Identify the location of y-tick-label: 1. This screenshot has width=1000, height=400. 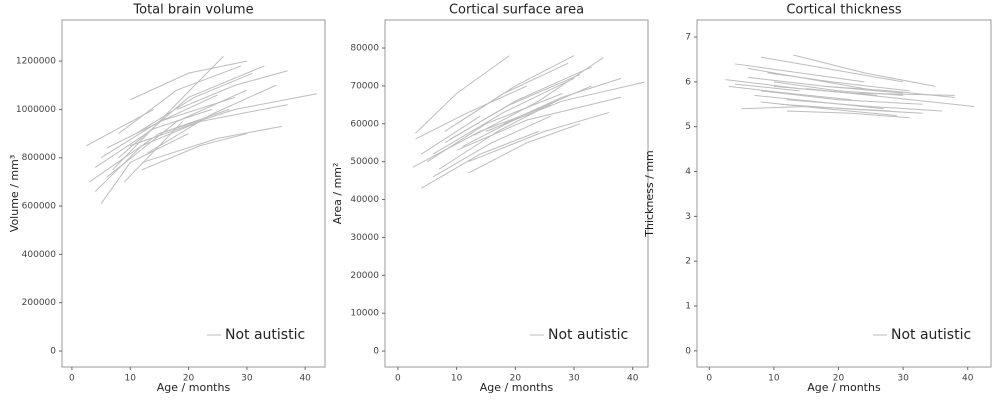
(688, 307).